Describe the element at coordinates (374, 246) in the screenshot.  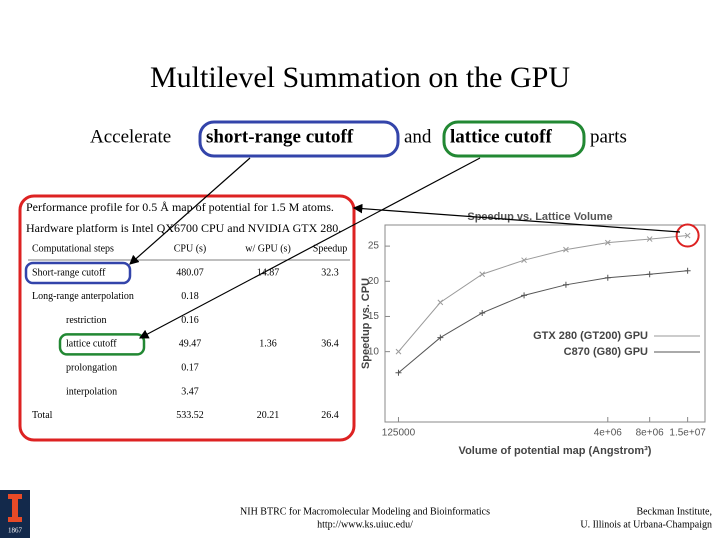
I see `y-tick-label: 25` at that location.